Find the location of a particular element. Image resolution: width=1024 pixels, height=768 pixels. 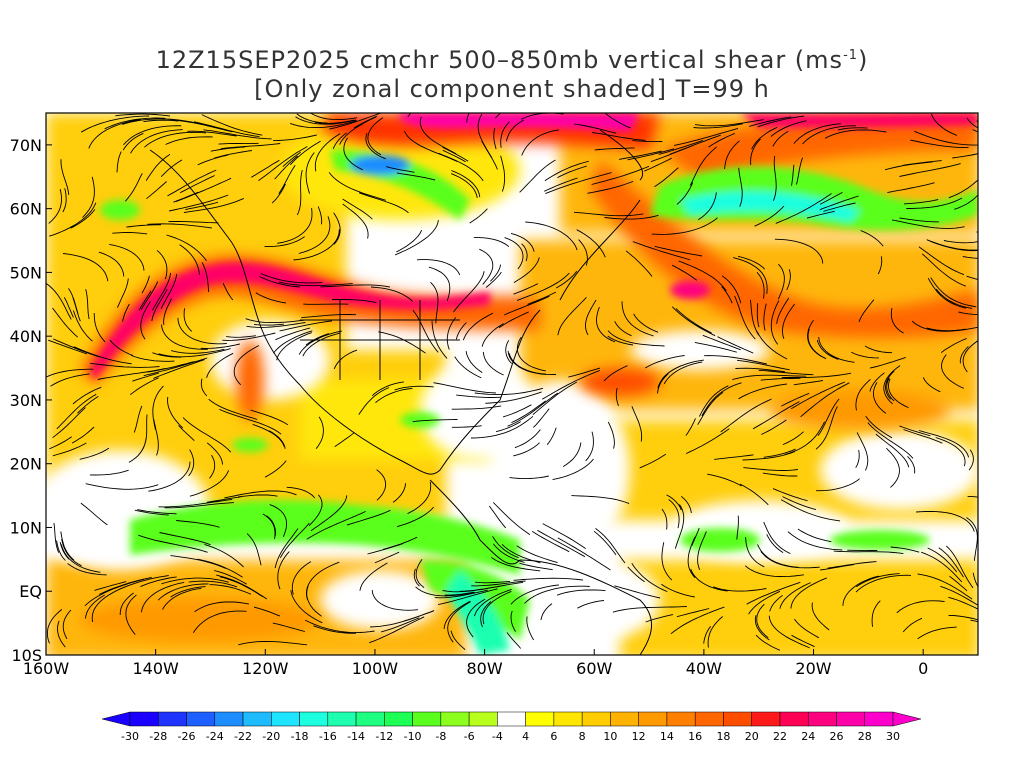

lon-tick-label: 0 is located at coordinates (923, 668).